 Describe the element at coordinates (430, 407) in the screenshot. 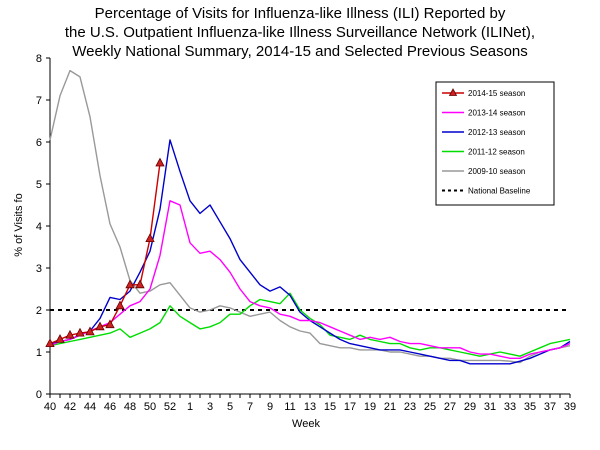

I see `x-tick-label: 25` at that location.